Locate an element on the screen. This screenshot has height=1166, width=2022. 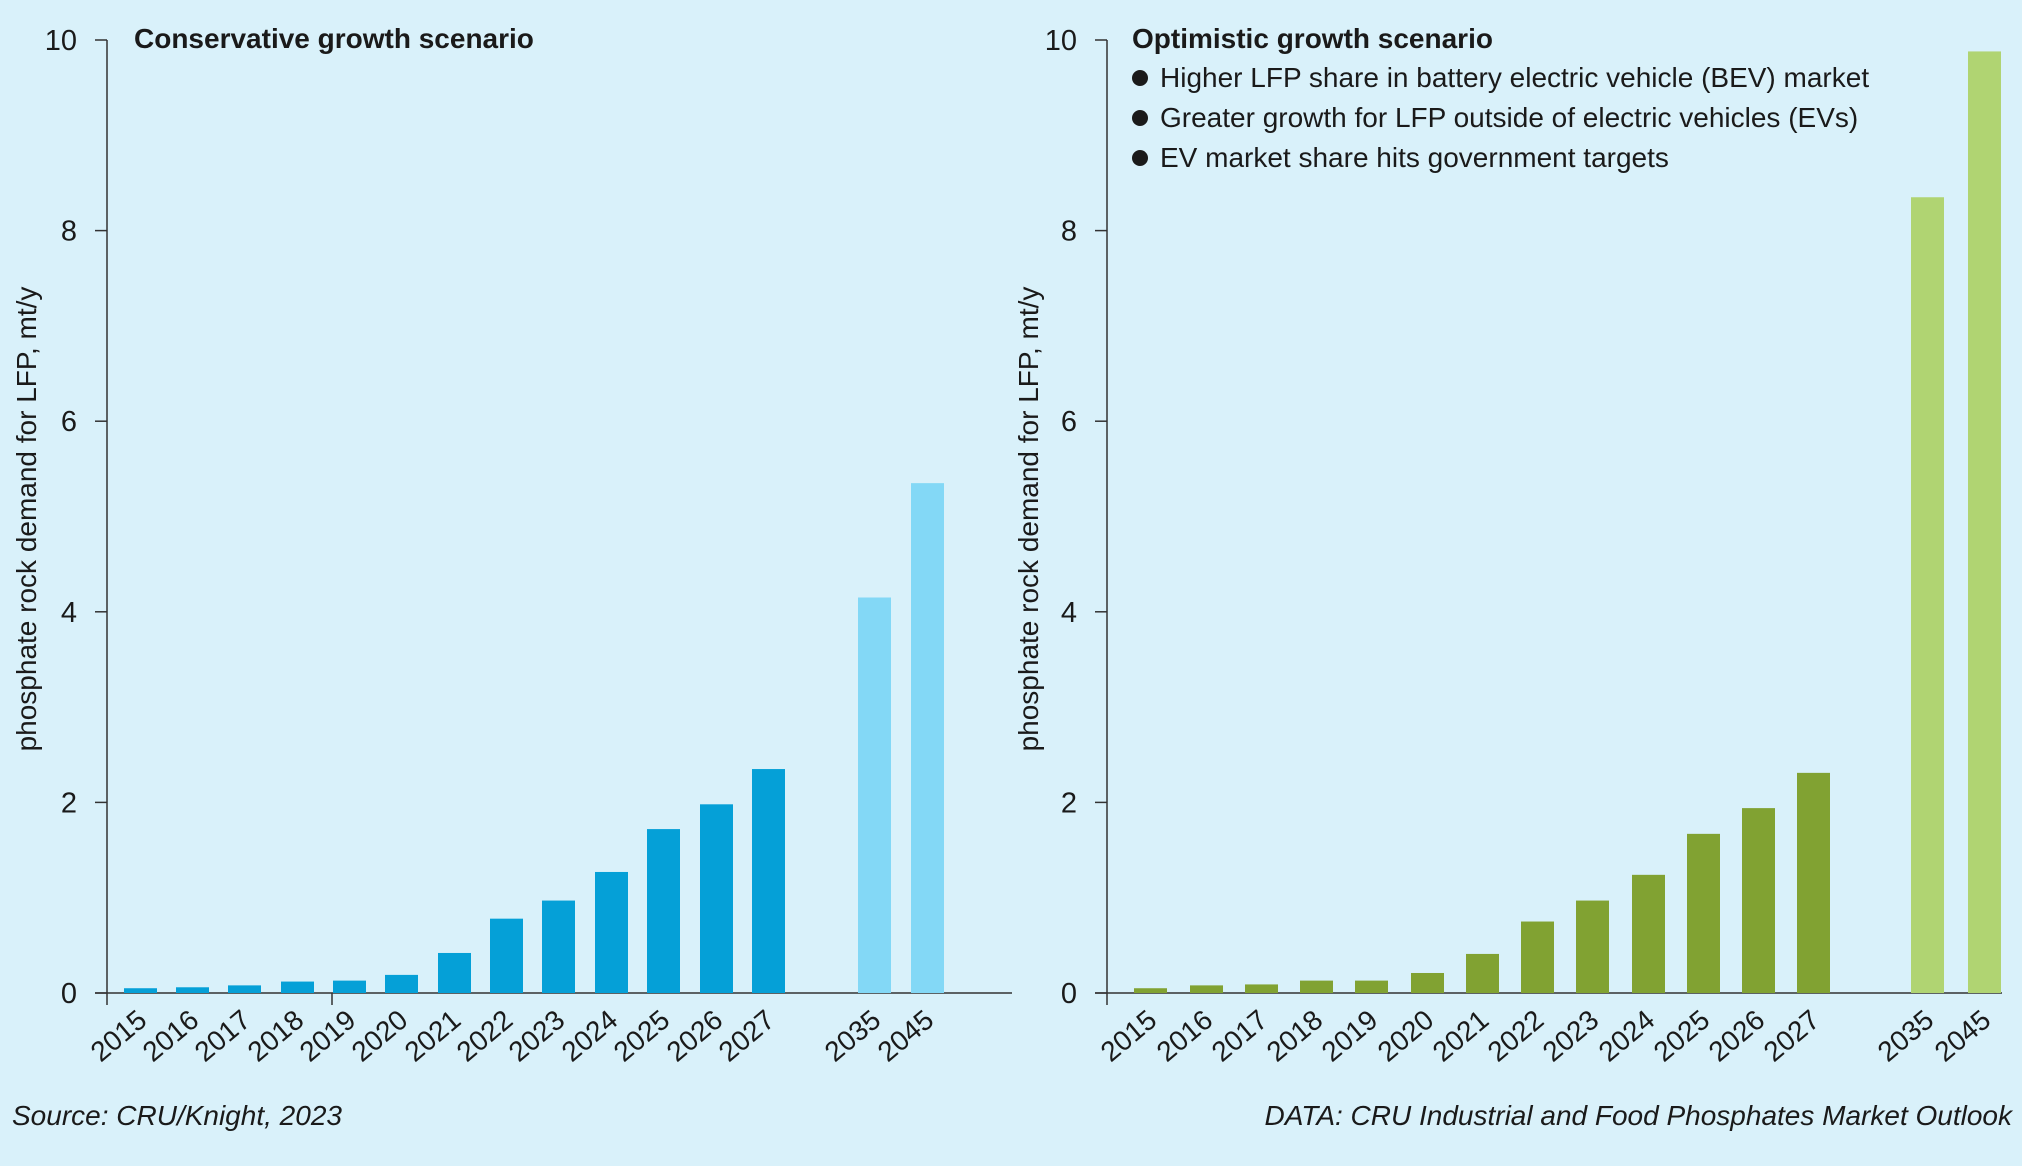
bullet-note: EV market share hits government targets is located at coordinates (1414, 157).